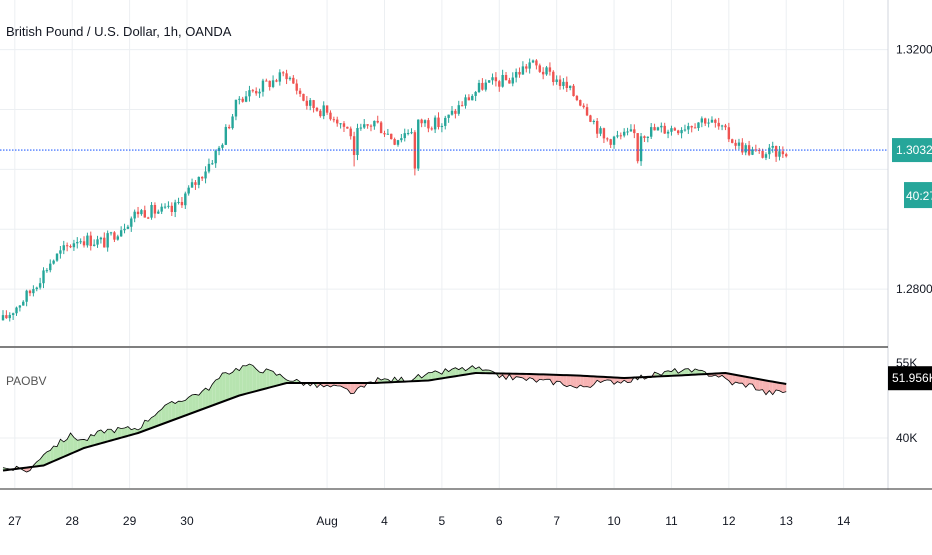 This screenshot has width=932, height=555. What do you see at coordinates (187, 521) in the screenshot?
I see `time-tick-label: 30` at bounding box center [187, 521].